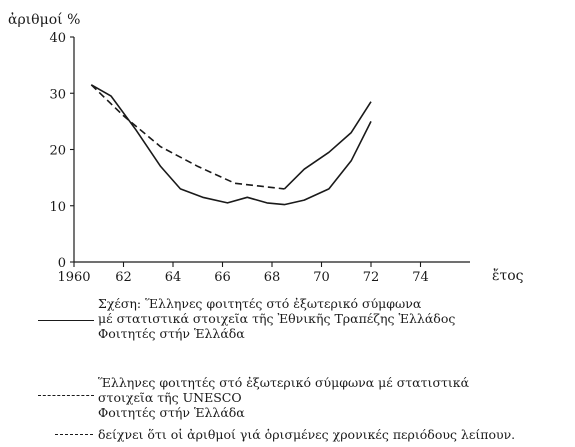 The height and width of the screenshot is (447, 575). What do you see at coordinates (62, 263) in the screenshot?
I see `y-tick-label: 0` at bounding box center [62, 263].